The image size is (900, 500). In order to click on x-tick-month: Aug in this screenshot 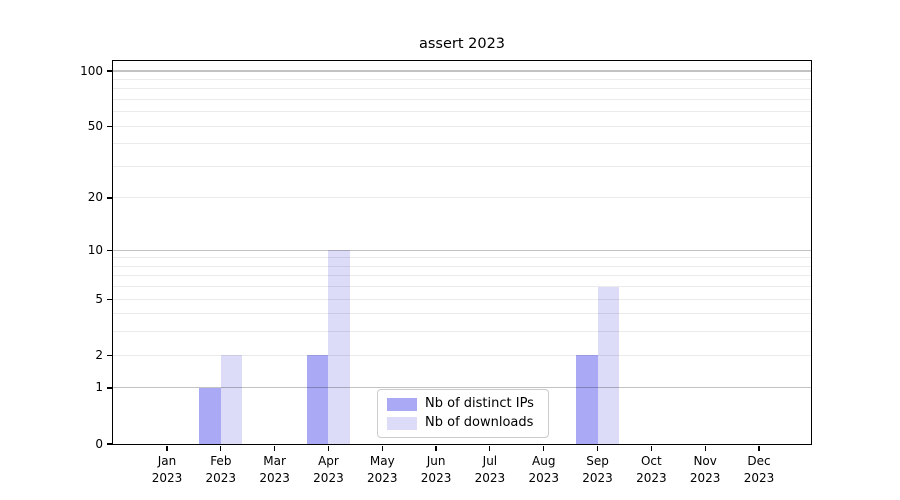, I will do `click(544, 461)`.